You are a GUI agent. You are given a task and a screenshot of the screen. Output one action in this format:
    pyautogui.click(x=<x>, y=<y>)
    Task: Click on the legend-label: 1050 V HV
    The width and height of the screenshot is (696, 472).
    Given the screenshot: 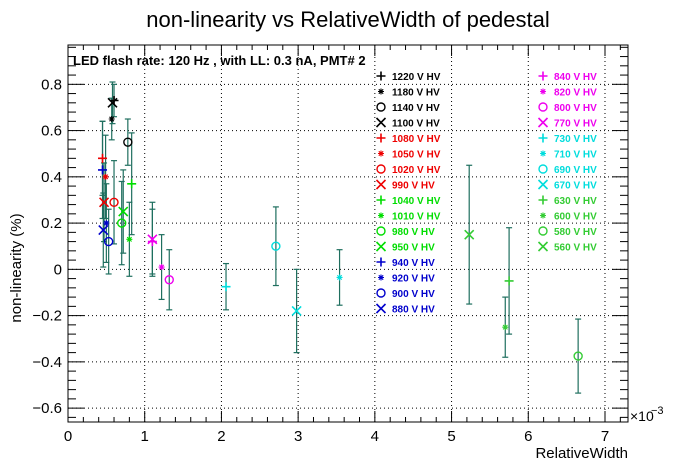 What is the action you would take?
    pyautogui.click(x=416, y=155)
    